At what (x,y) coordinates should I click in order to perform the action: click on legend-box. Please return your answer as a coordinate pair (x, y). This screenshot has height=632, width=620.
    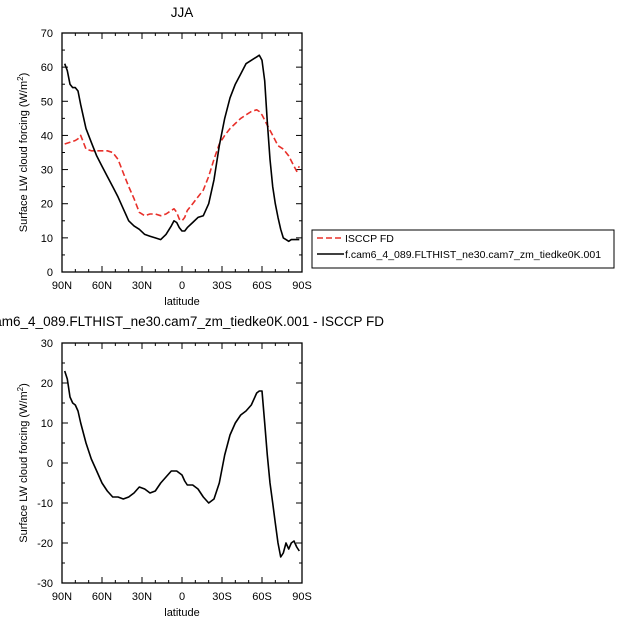
    Looking at the image, I should click on (463, 249).